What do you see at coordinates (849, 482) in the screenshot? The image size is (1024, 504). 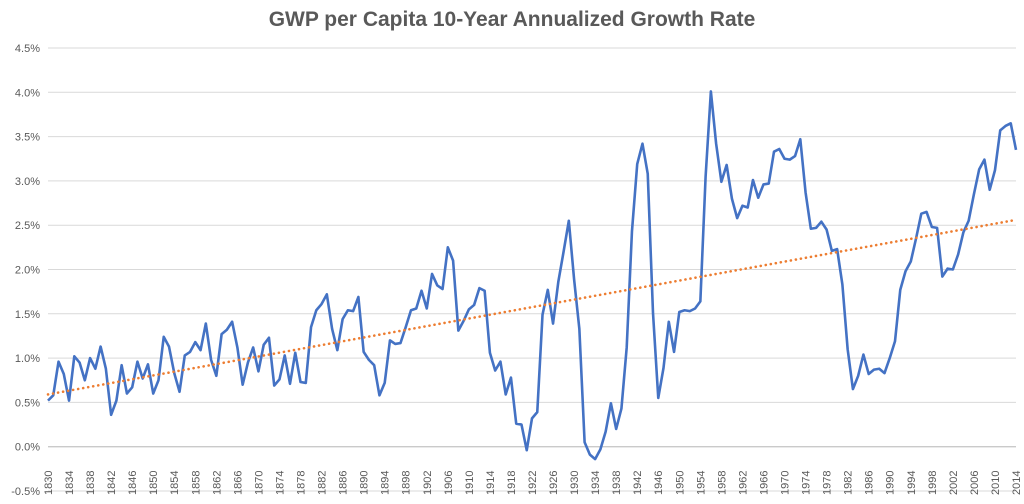 I see `x-tick-label: 1982` at bounding box center [849, 482].